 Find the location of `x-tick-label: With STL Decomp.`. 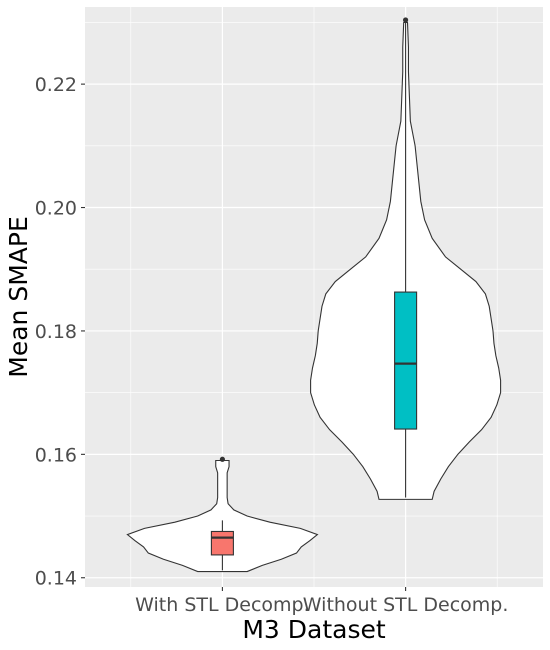

x-tick-label: With STL Decomp. is located at coordinates (222, 605).